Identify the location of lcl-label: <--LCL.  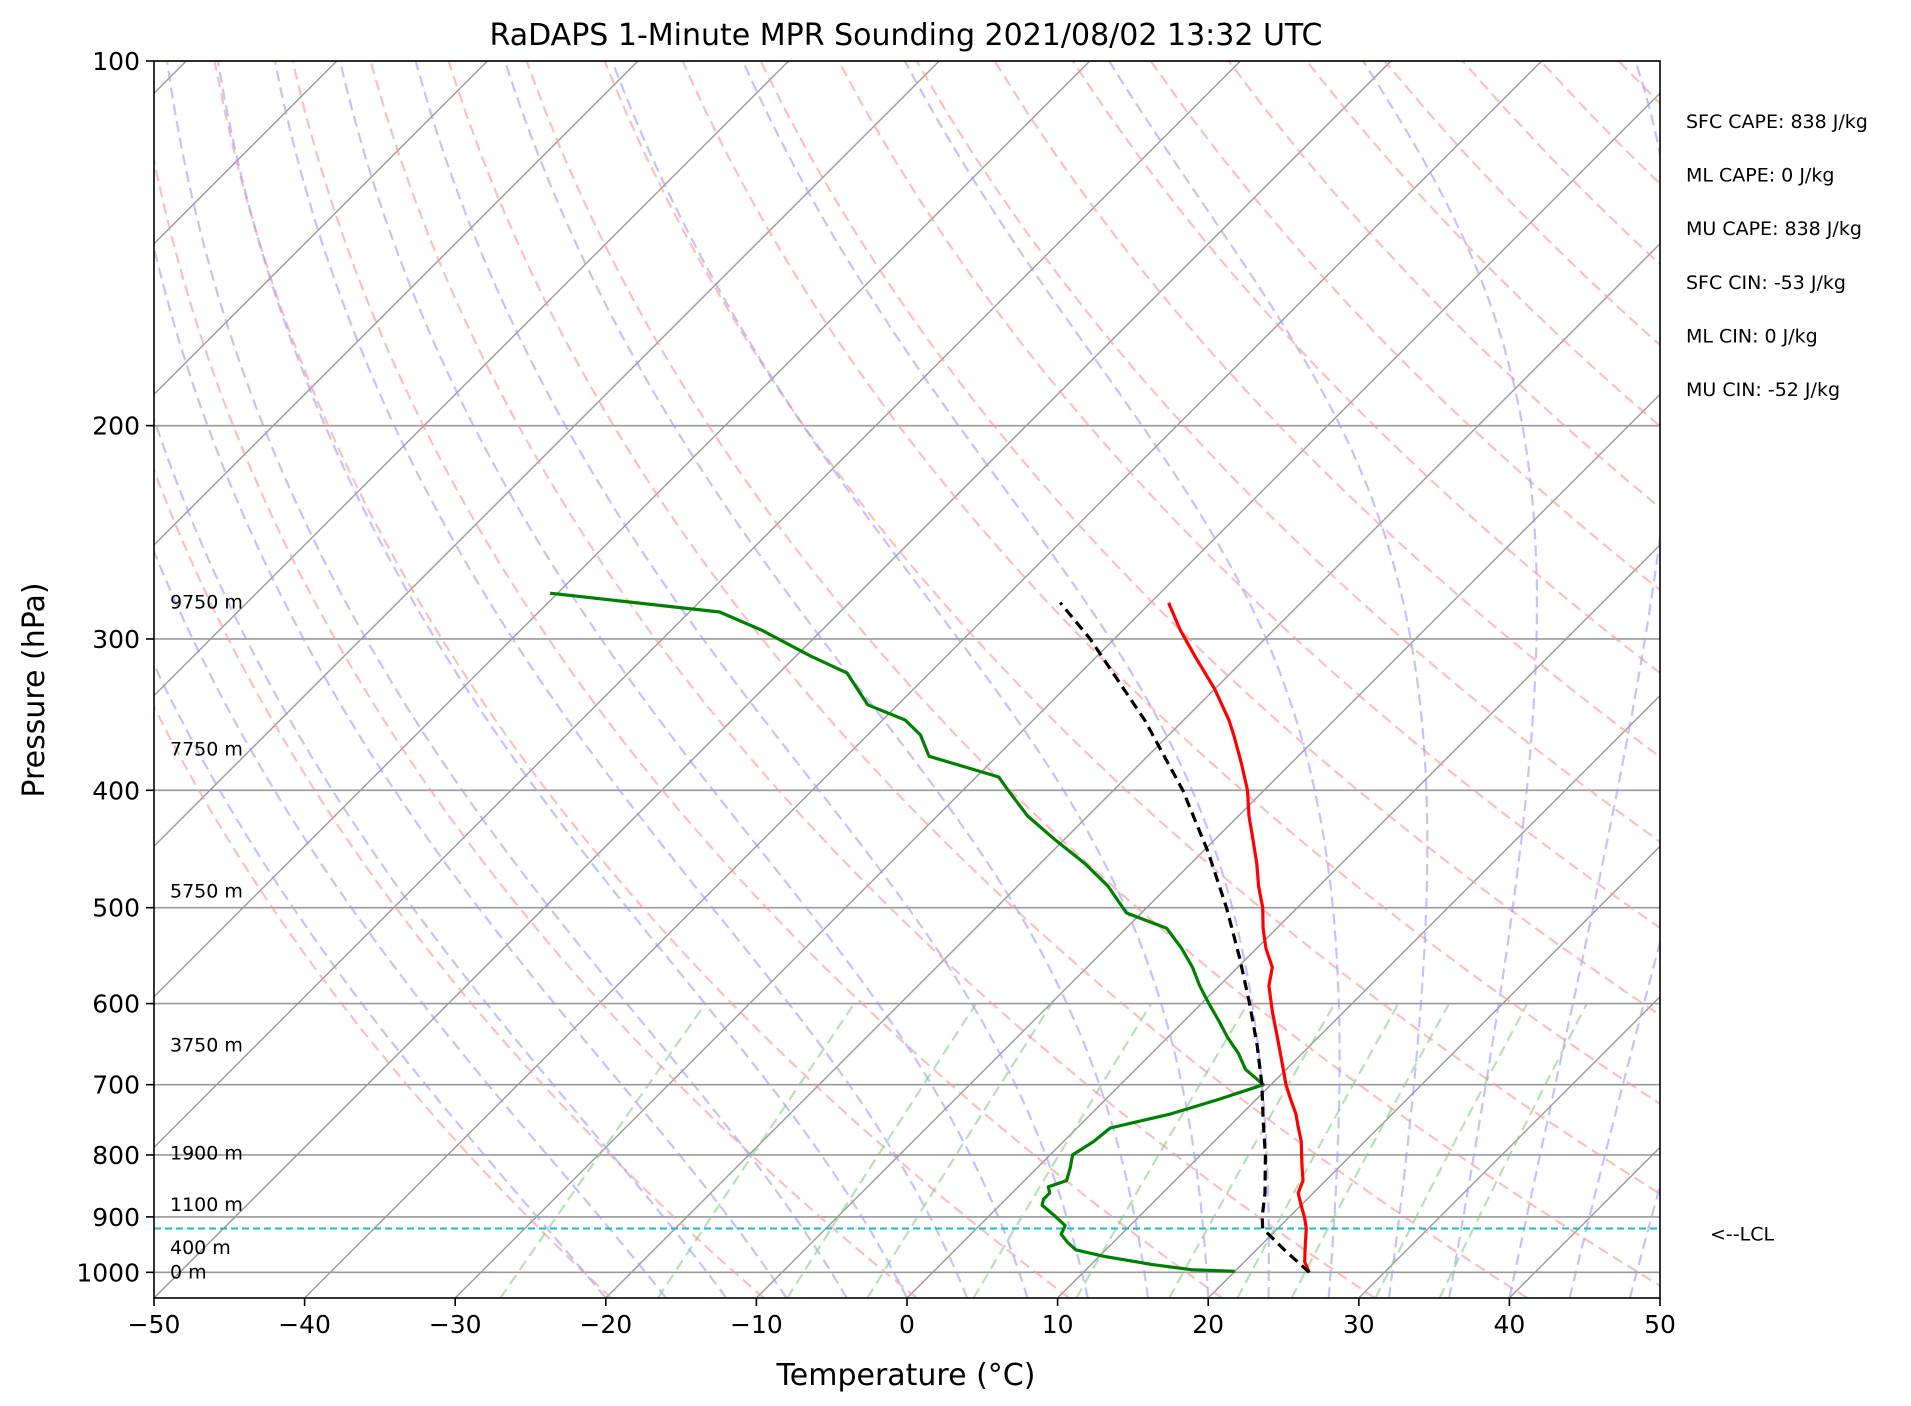
(1742, 1234).